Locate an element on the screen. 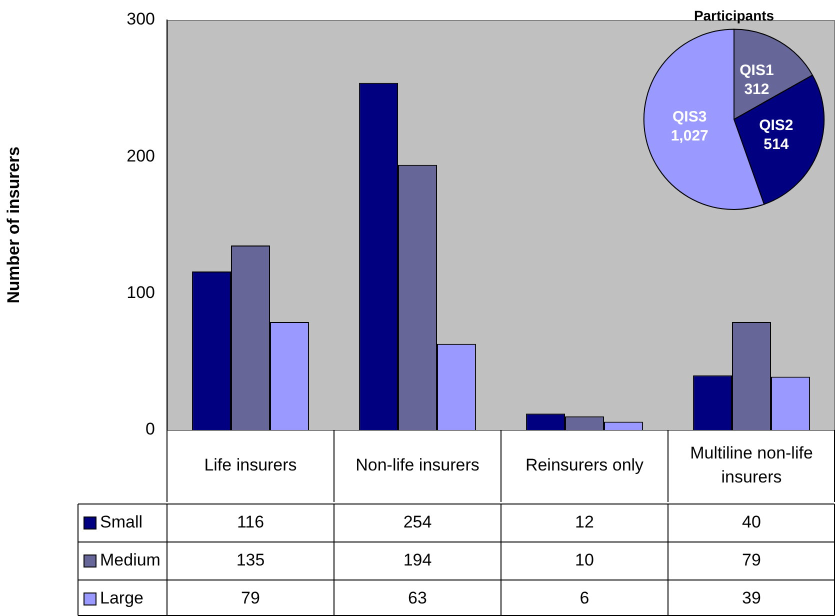 The width and height of the screenshot is (836, 616). legend-label: Large is located at coordinates (122, 598).